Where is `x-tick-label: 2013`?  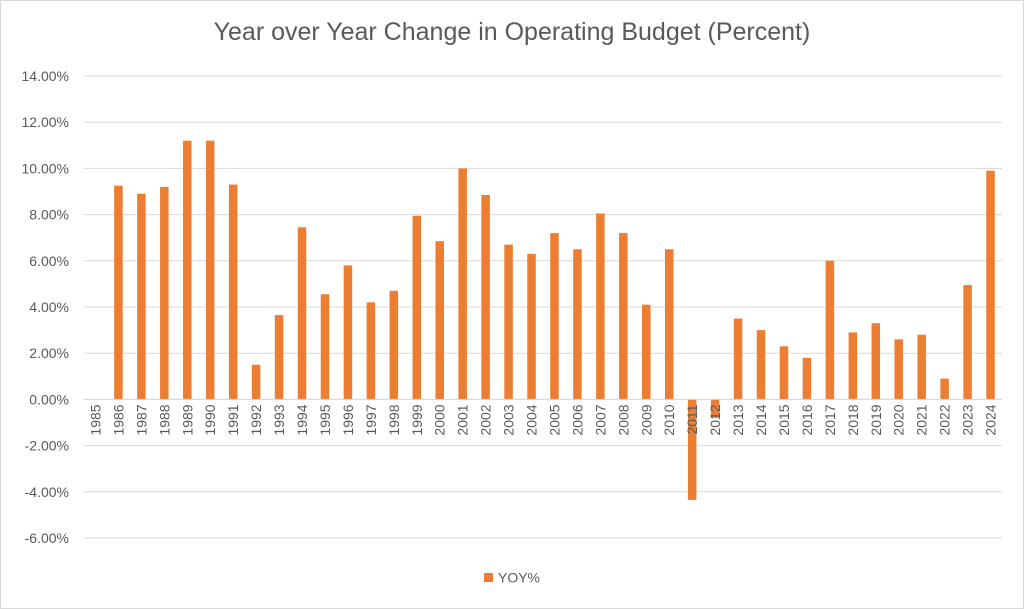 x-tick-label: 2013 is located at coordinates (738, 419).